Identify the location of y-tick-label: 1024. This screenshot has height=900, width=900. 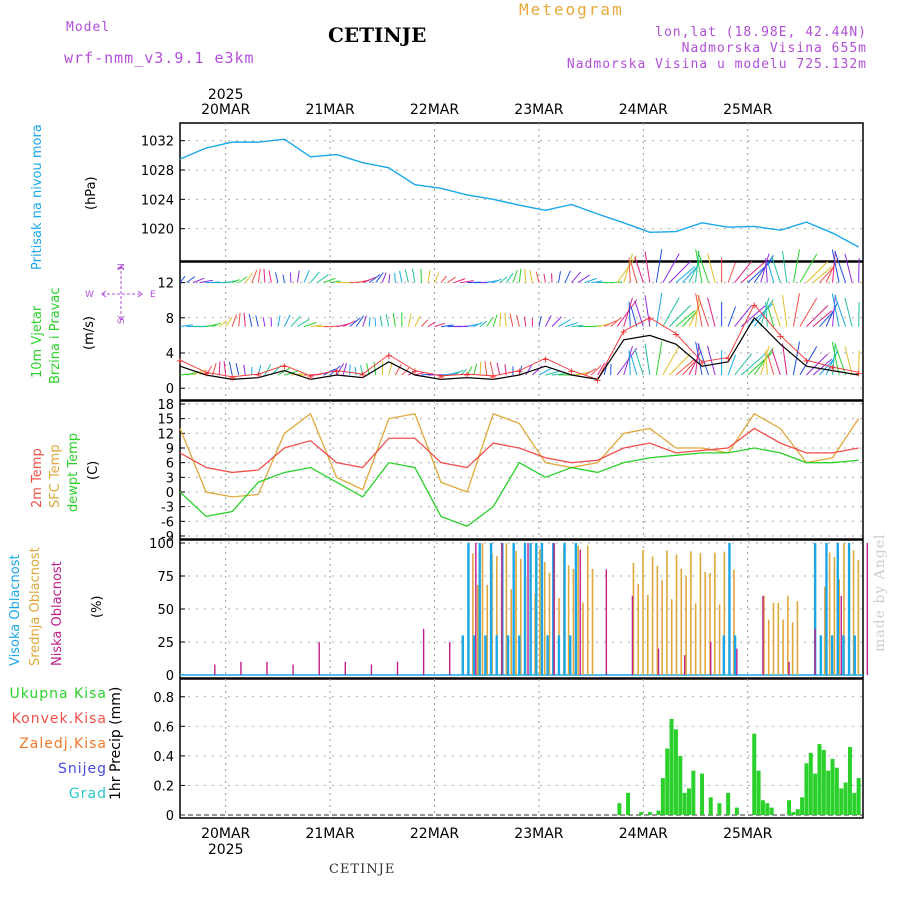
(157, 200).